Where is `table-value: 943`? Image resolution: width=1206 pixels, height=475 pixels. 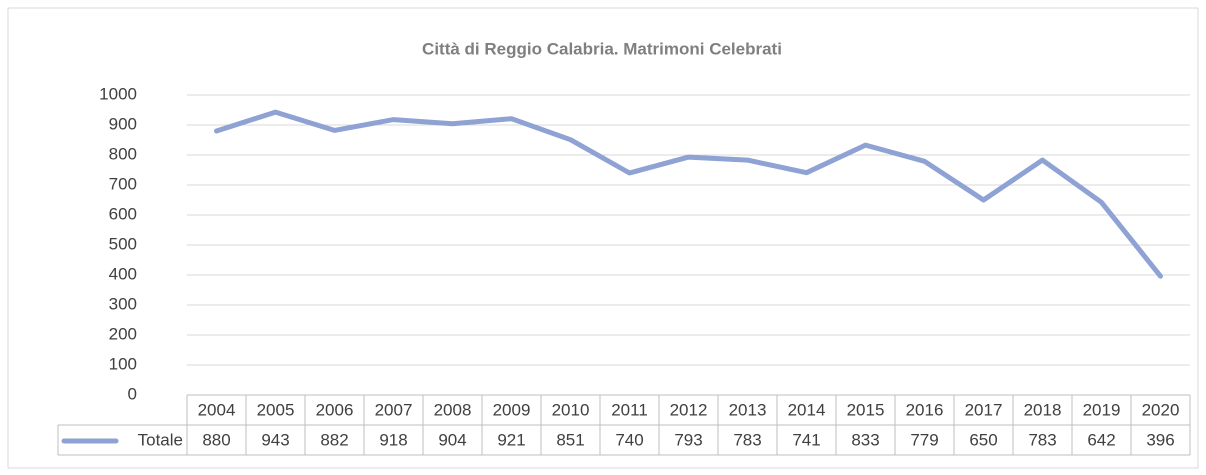 table-value: 943 is located at coordinates (275, 439).